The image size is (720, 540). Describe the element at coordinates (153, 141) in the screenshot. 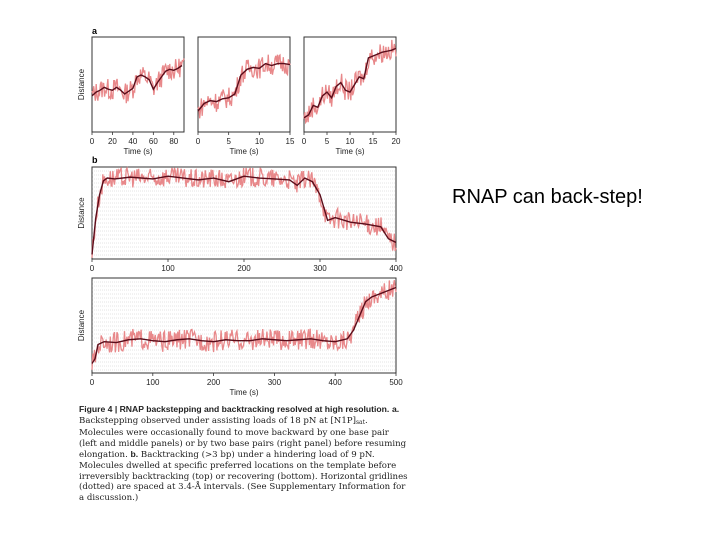

I see `x-tick-label: 60` at that location.